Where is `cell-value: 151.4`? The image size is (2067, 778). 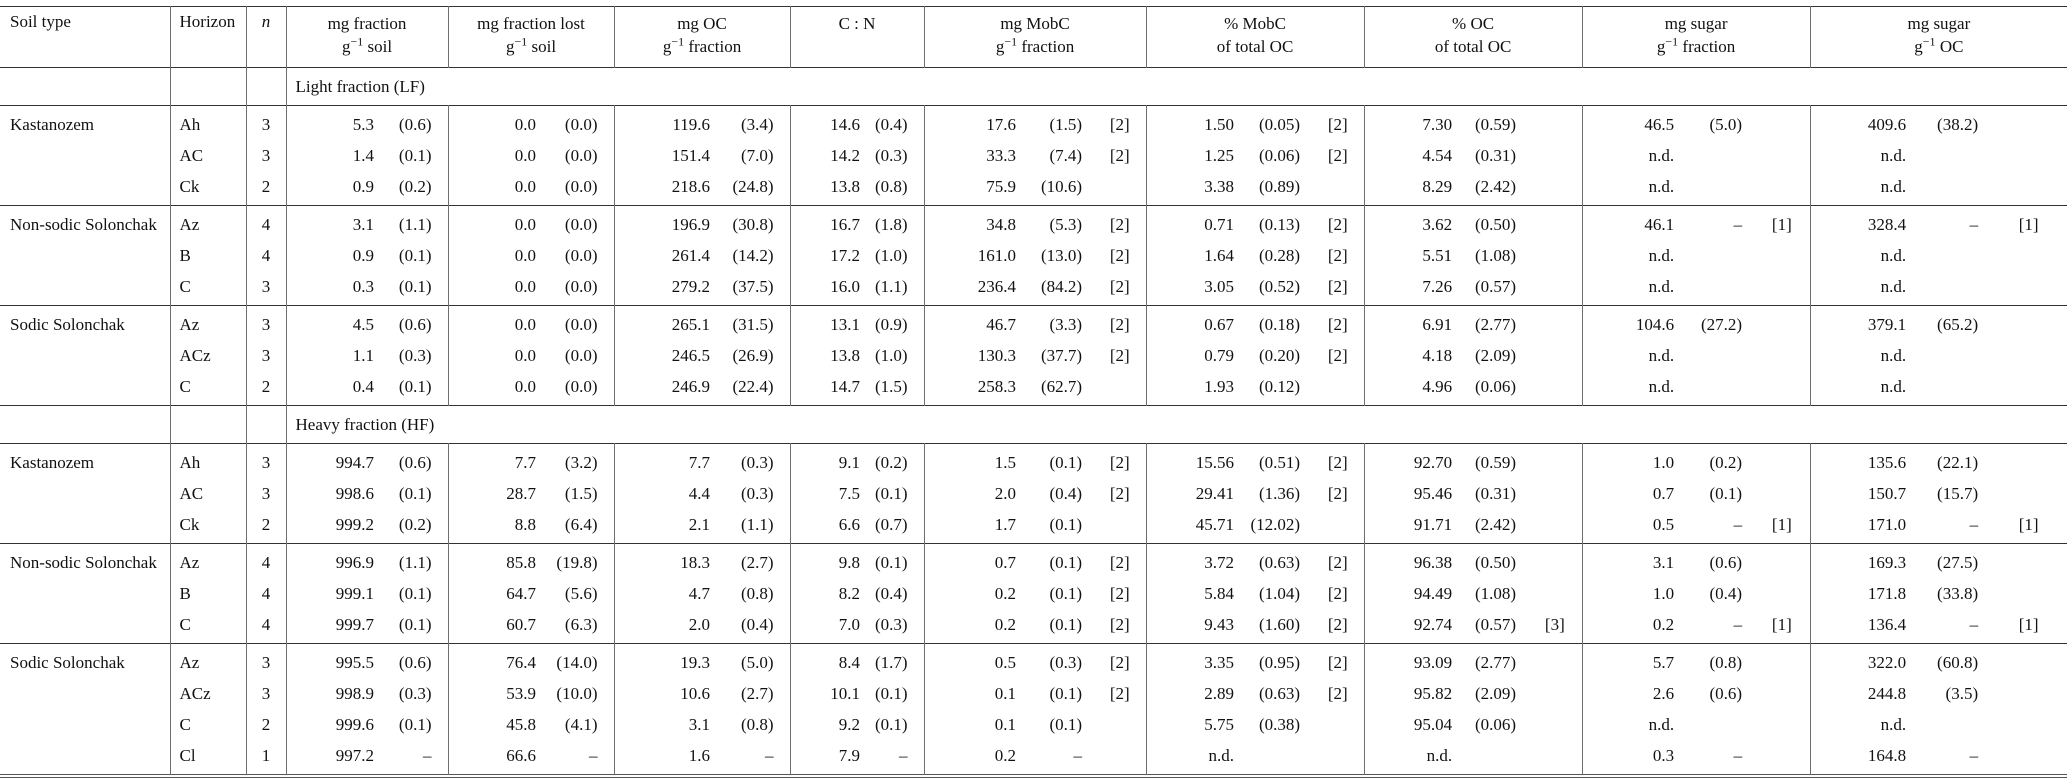
cell-value: 151.4 is located at coordinates (661, 155).